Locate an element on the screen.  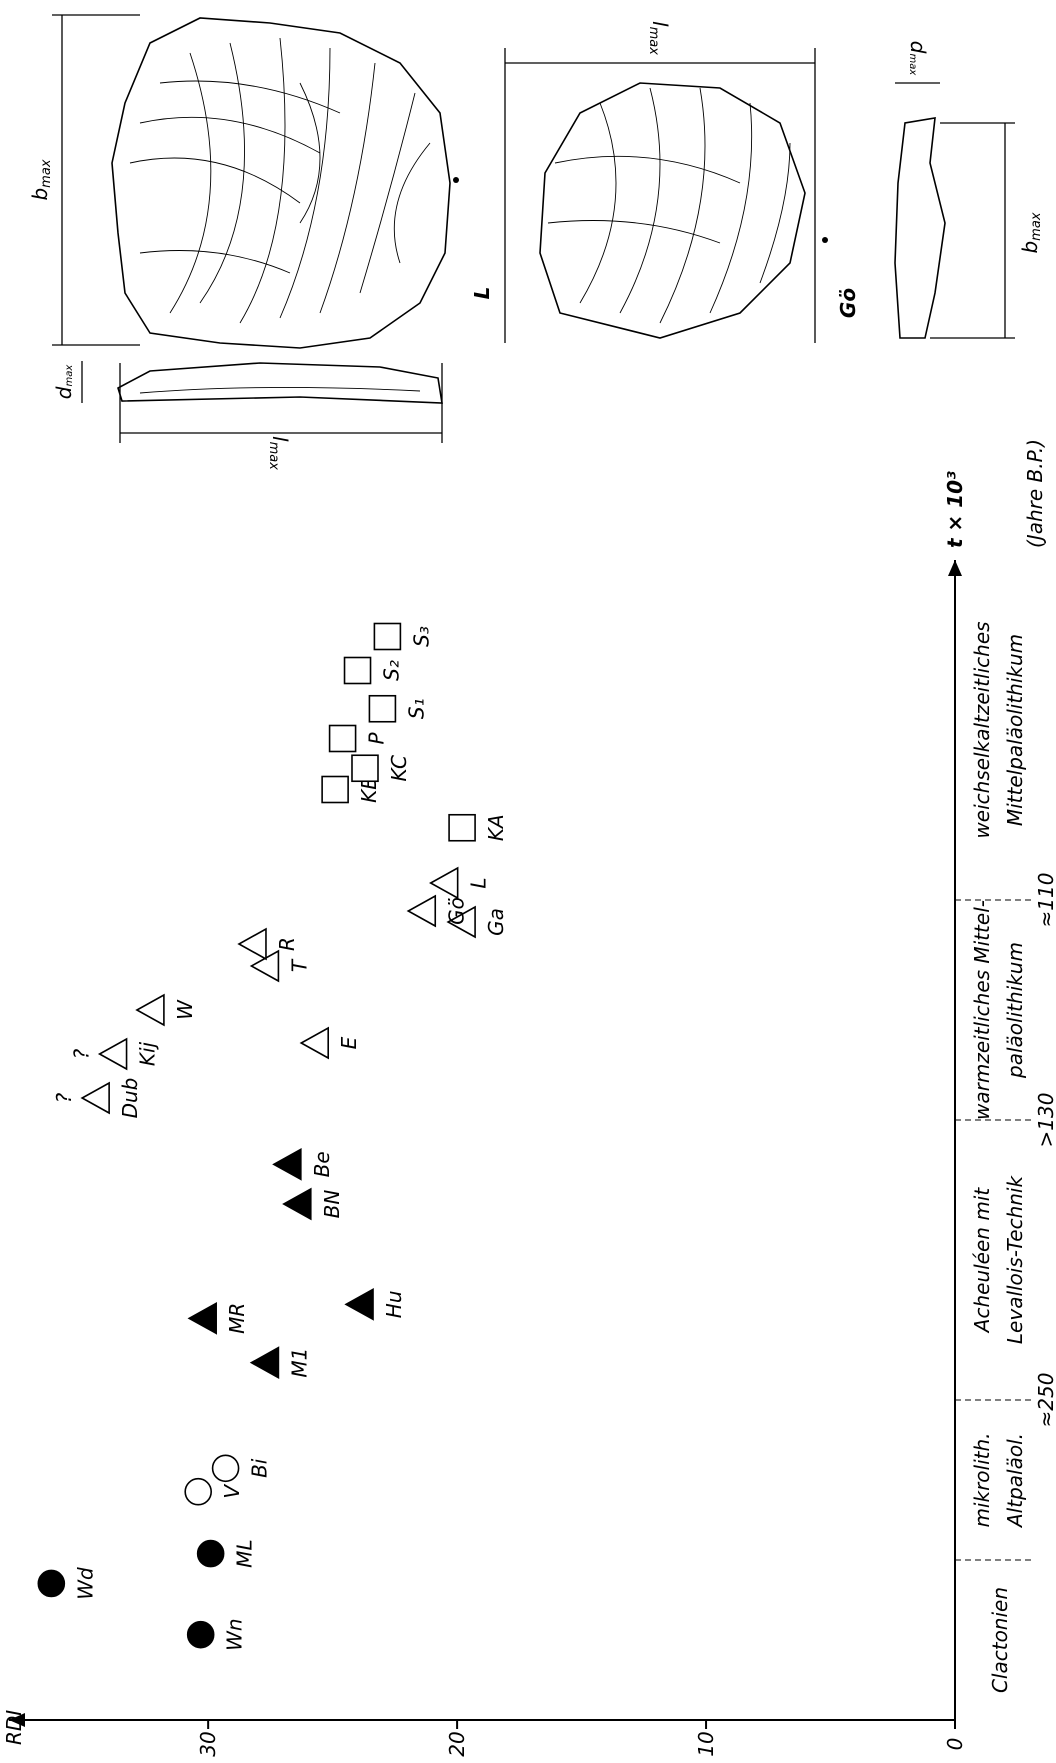
point-label: MR is located at coordinates (237, 1318).